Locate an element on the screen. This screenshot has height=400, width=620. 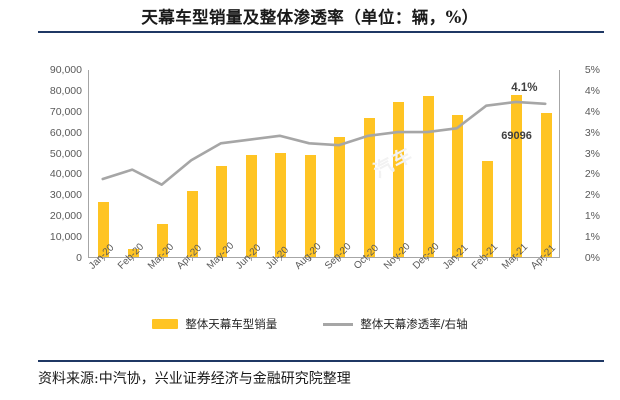
legend-line-swatch-icon is located at coordinates (338, 324).